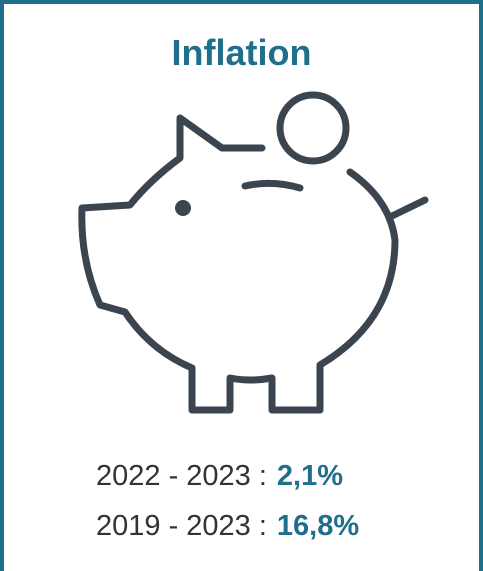  Describe the element at coordinates (241, 52) in the screenshot. I see `title: Inflation` at that location.